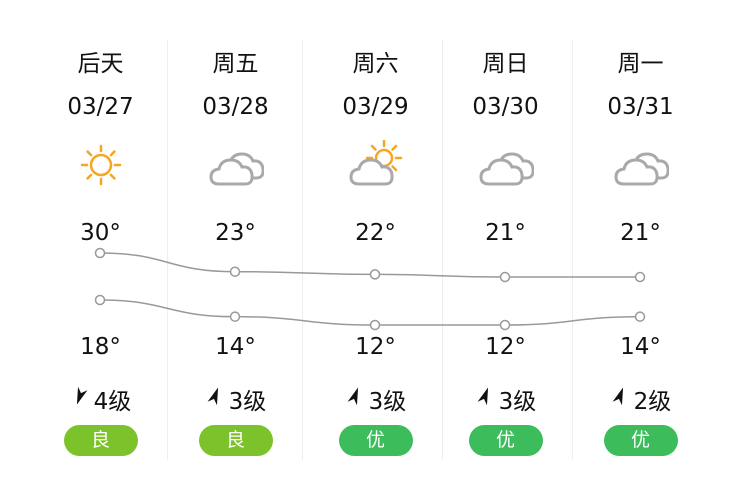  I want to click on date-label: 03/28, so click(235, 107).